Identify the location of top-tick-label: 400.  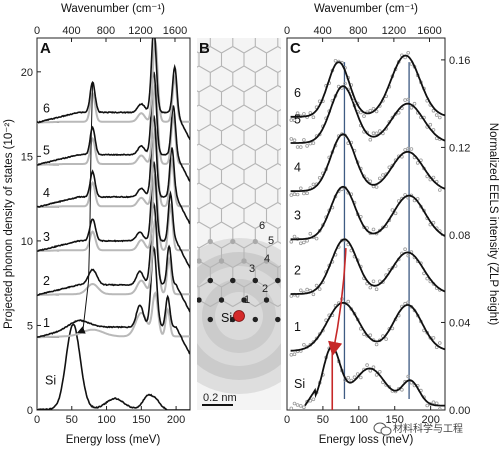
(71, 31).